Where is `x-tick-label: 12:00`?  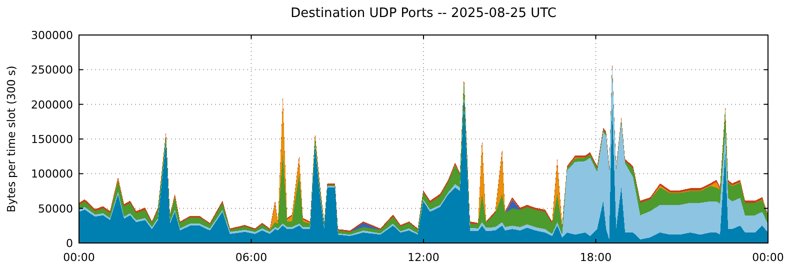 x-tick-label: 12:00 is located at coordinates (424, 257).